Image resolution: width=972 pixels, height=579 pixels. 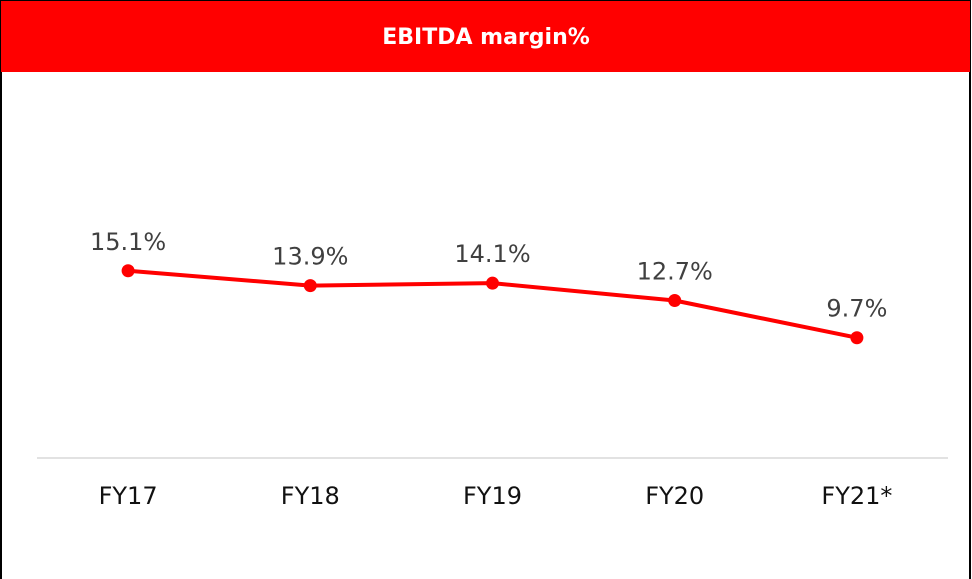 What do you see at coordinates (128, 496) in the screenshot?
I see `x-tick-label: FY17` at bounding box center [128, 496].